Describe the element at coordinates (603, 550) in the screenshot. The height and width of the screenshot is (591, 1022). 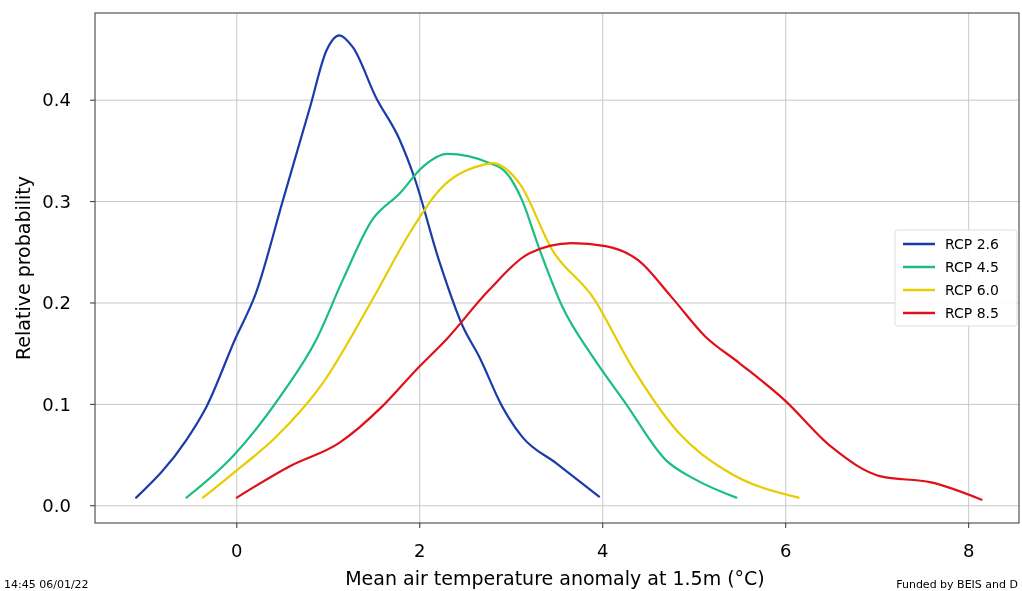
I see `x-tick-label: 4` at that location.